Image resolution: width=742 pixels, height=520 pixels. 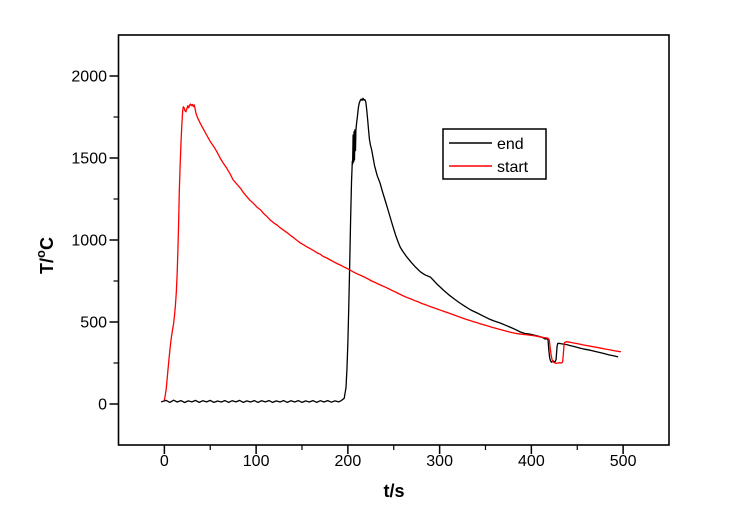 I want to click on x-axis-tick-label: 100, so click(x=256, y=461).